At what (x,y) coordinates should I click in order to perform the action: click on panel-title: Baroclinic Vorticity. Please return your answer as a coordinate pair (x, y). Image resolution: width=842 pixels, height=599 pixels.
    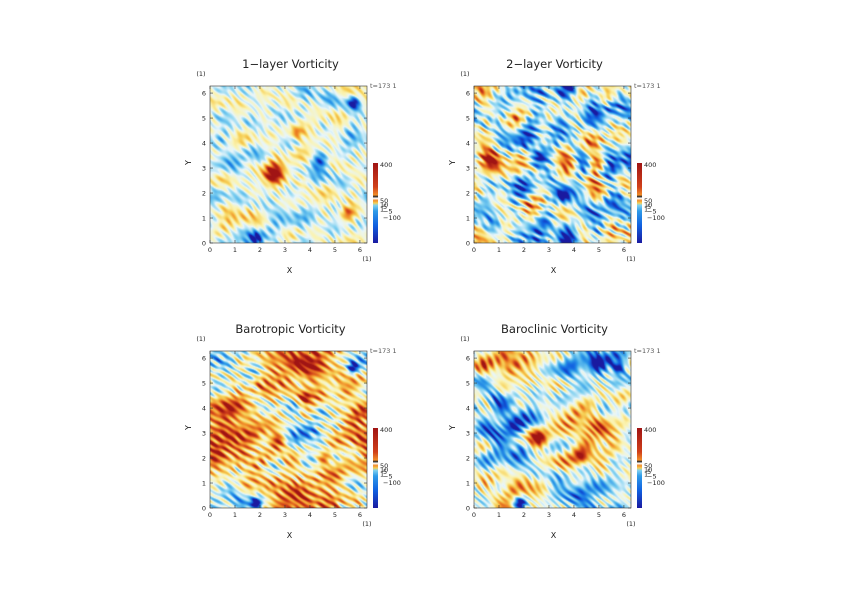
    Looking at the image, I should click on (554, 329).